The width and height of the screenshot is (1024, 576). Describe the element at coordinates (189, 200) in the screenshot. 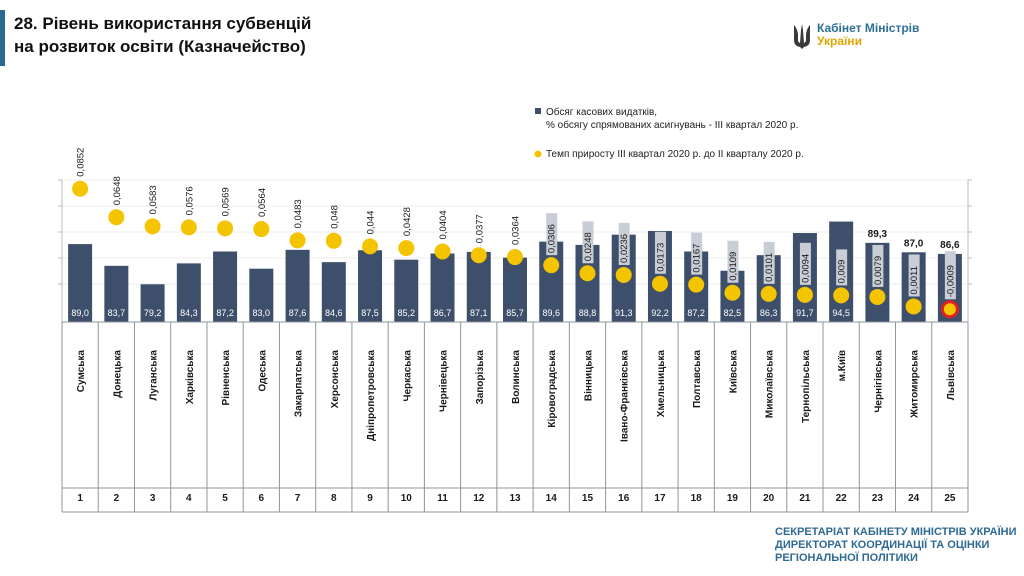

I see `dot-value-label: 0,0576` at that location.